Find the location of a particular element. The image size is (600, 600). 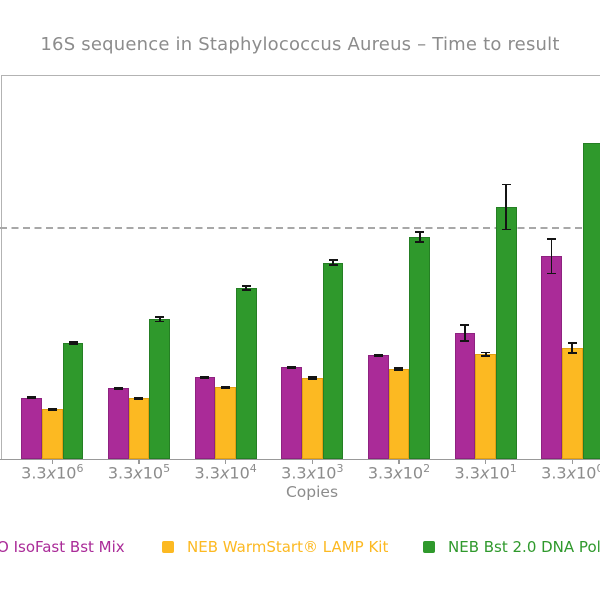

error-cap-top-bst2-3.3x10^2 is located at coordinates (420, 232).